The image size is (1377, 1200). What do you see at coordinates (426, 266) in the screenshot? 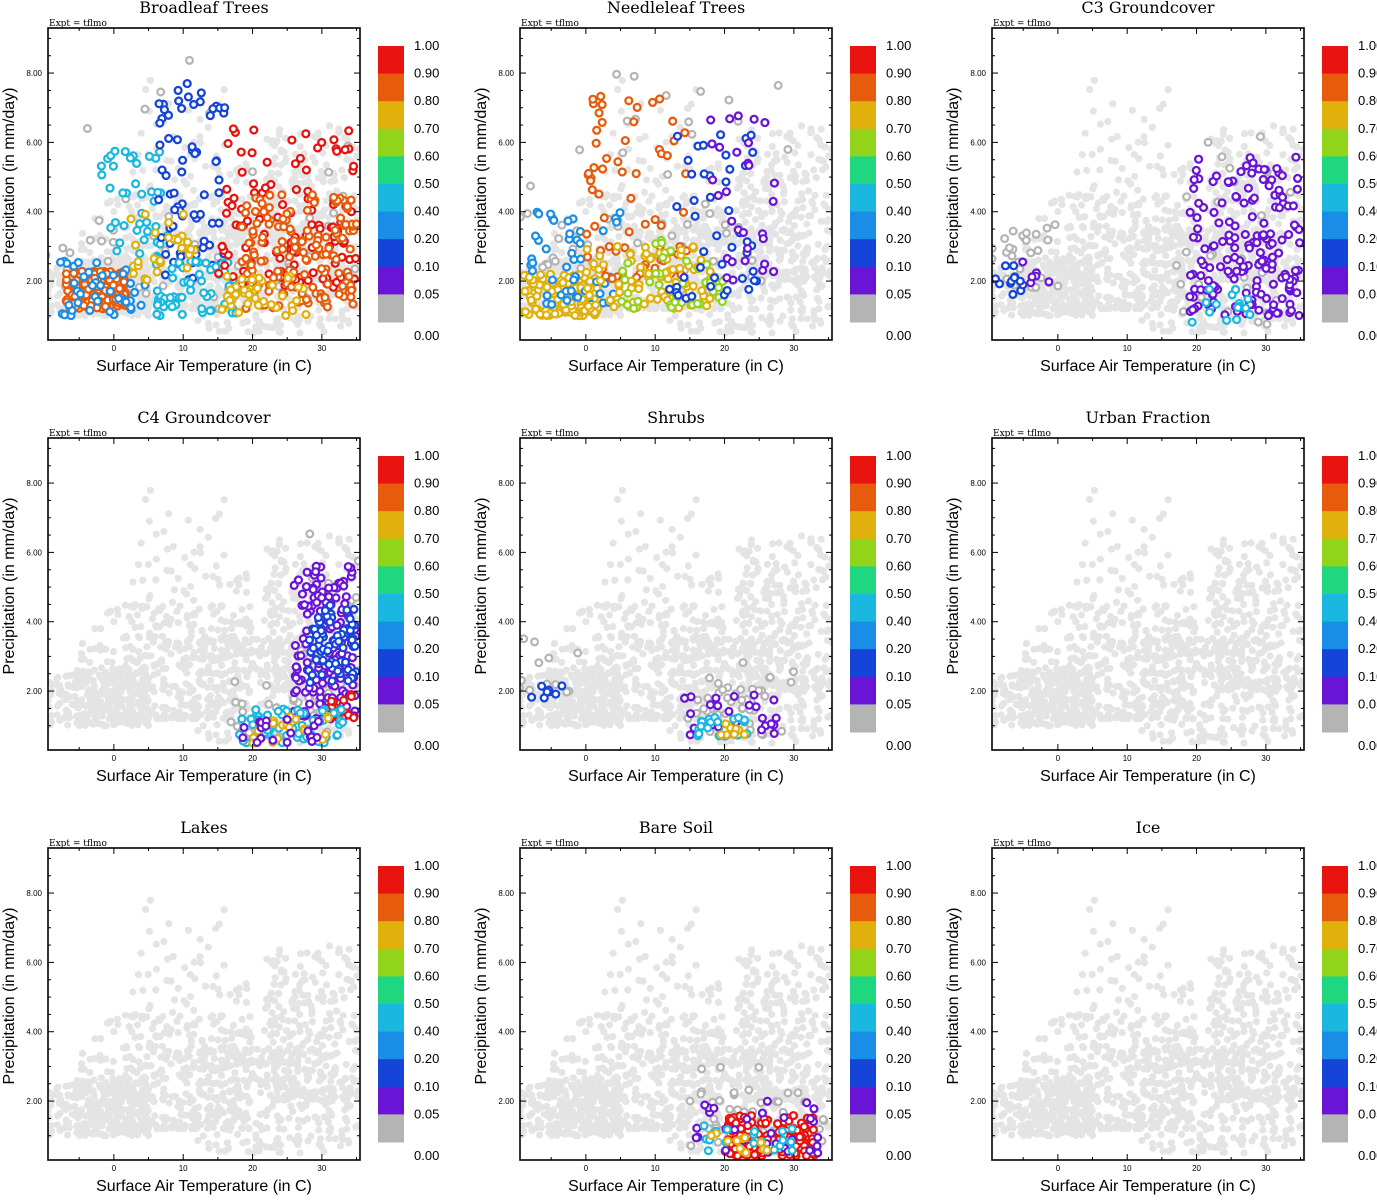
I see `colorbar-label: 0.10` at bounding box center [426, 266].